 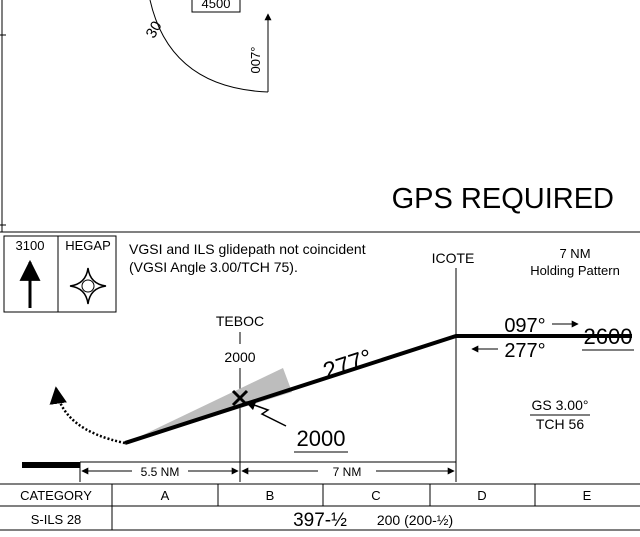 What do you see at coordinates (30, 245) in the screenshot?
I see `msa-text: 3100` at bounding box center [30, 245].